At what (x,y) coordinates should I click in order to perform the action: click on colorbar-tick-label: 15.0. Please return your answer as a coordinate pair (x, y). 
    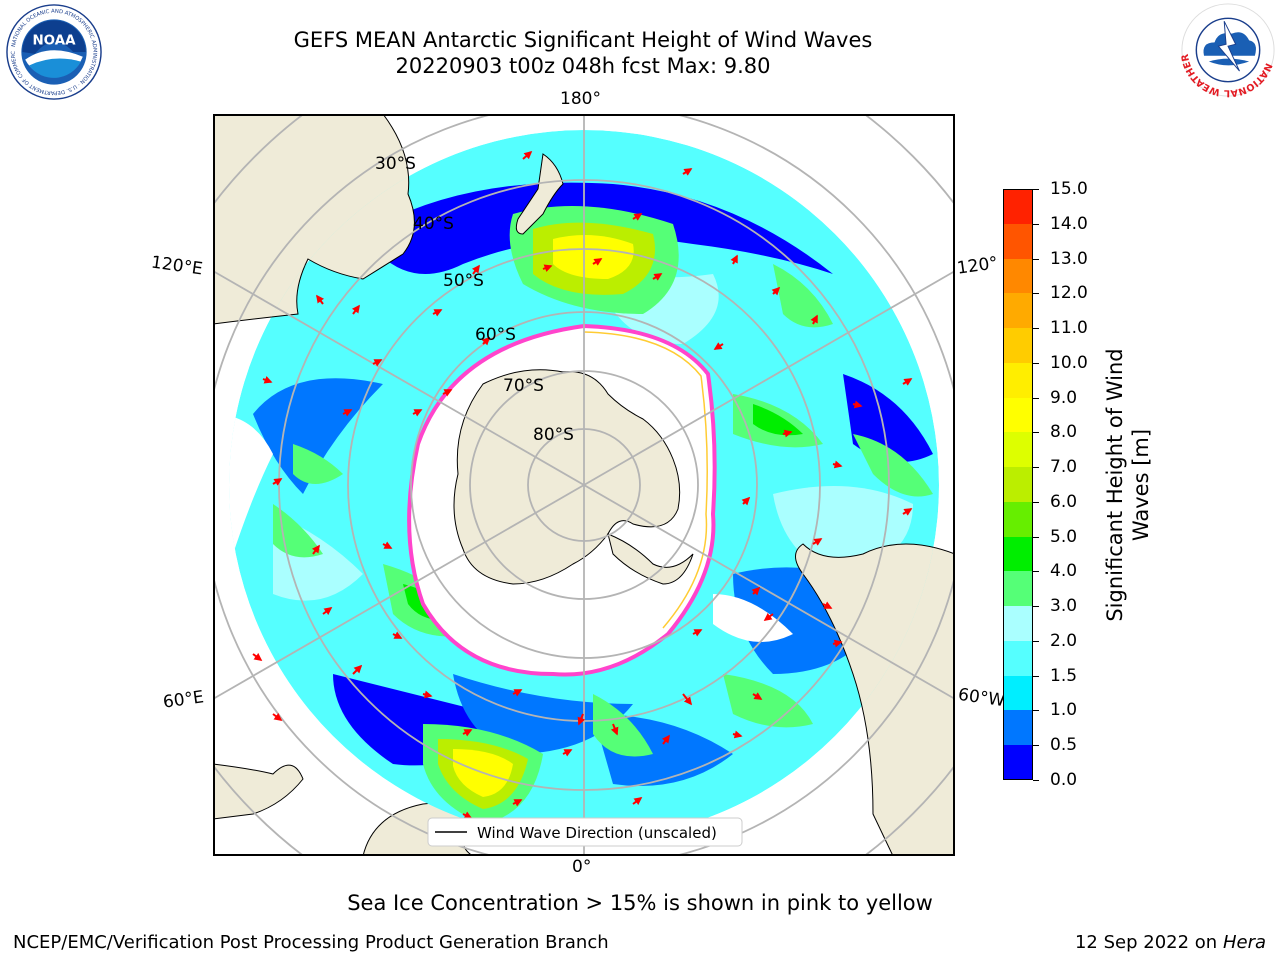
    Looking at the image, I should click on (1069, 189).